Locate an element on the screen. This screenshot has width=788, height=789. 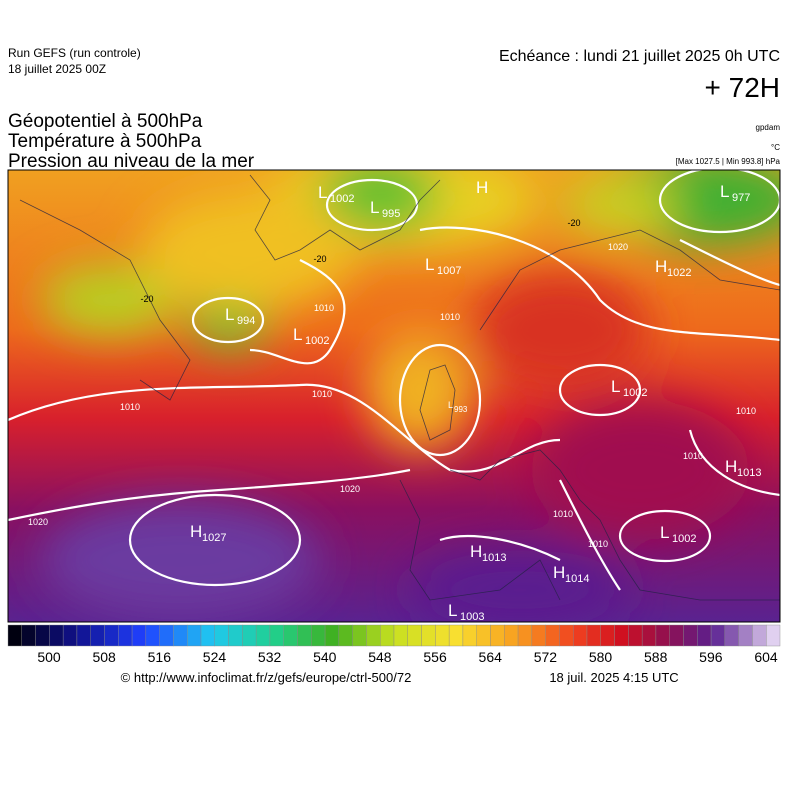
unit-geopotential: gpdam is located at coordinates (768, 127).